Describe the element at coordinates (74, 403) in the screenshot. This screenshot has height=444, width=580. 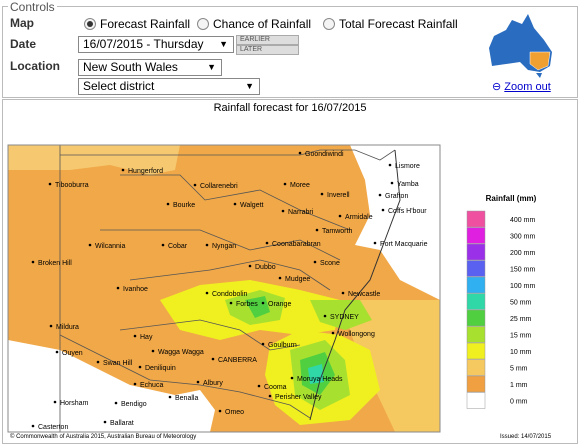
I see `place-label: Horsham` at that location.